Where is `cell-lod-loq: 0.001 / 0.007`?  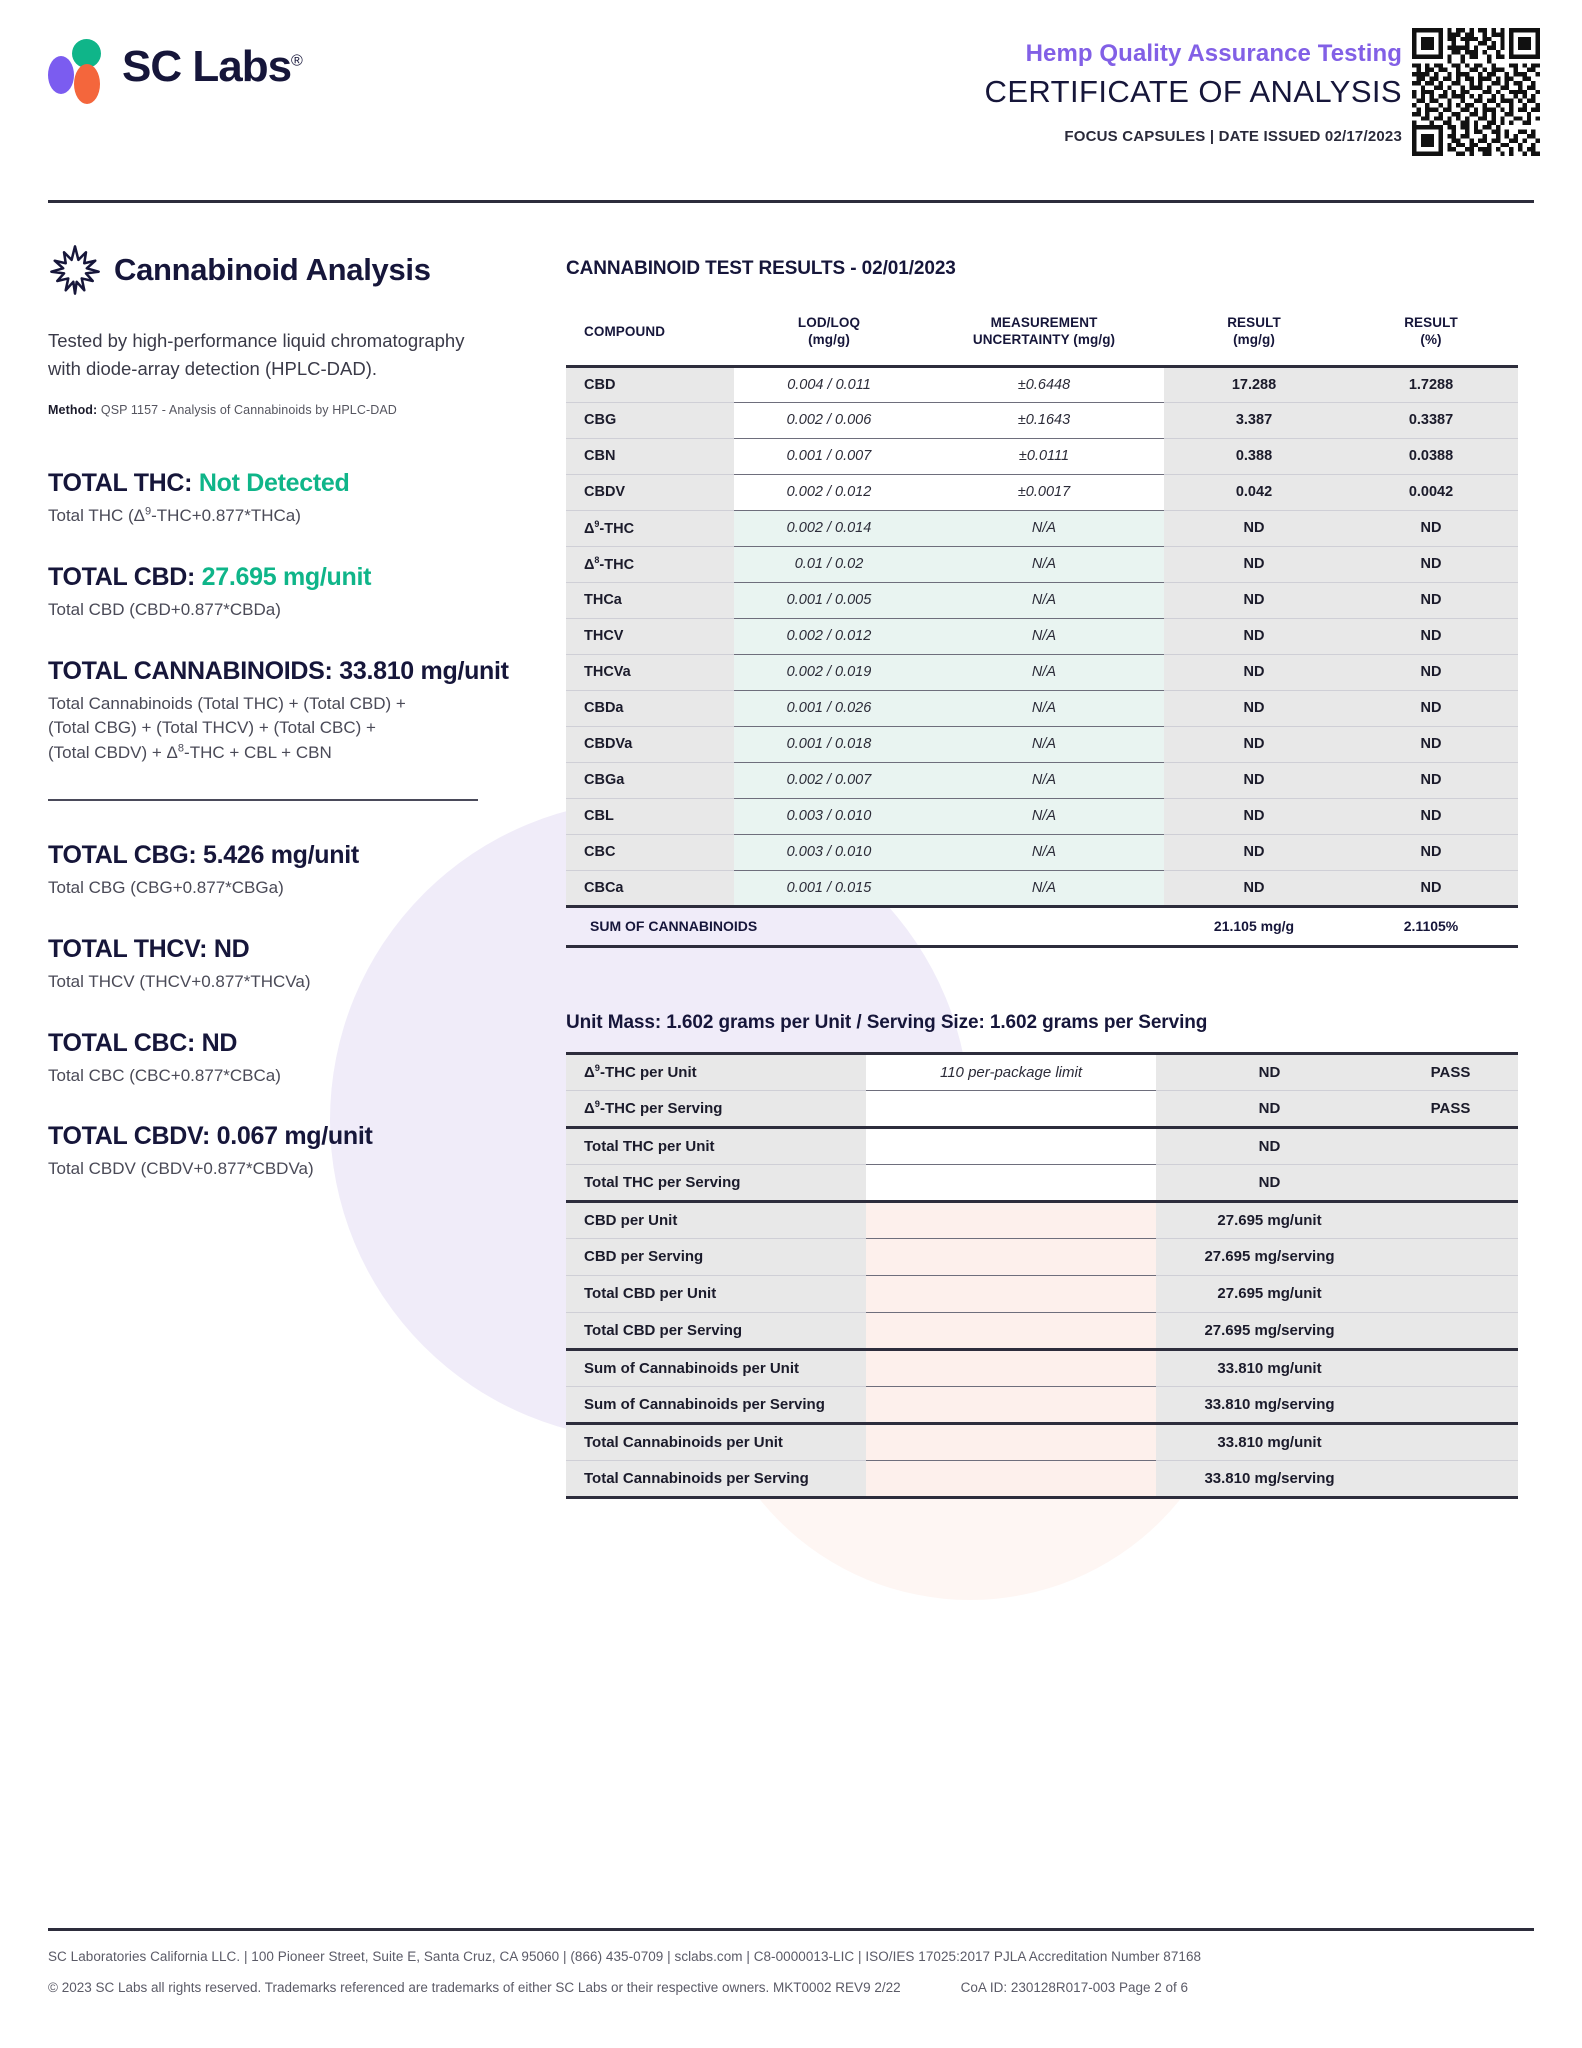 cell-lod-loq: 0.001 / 0.007 is located at coordinates (829, 456).